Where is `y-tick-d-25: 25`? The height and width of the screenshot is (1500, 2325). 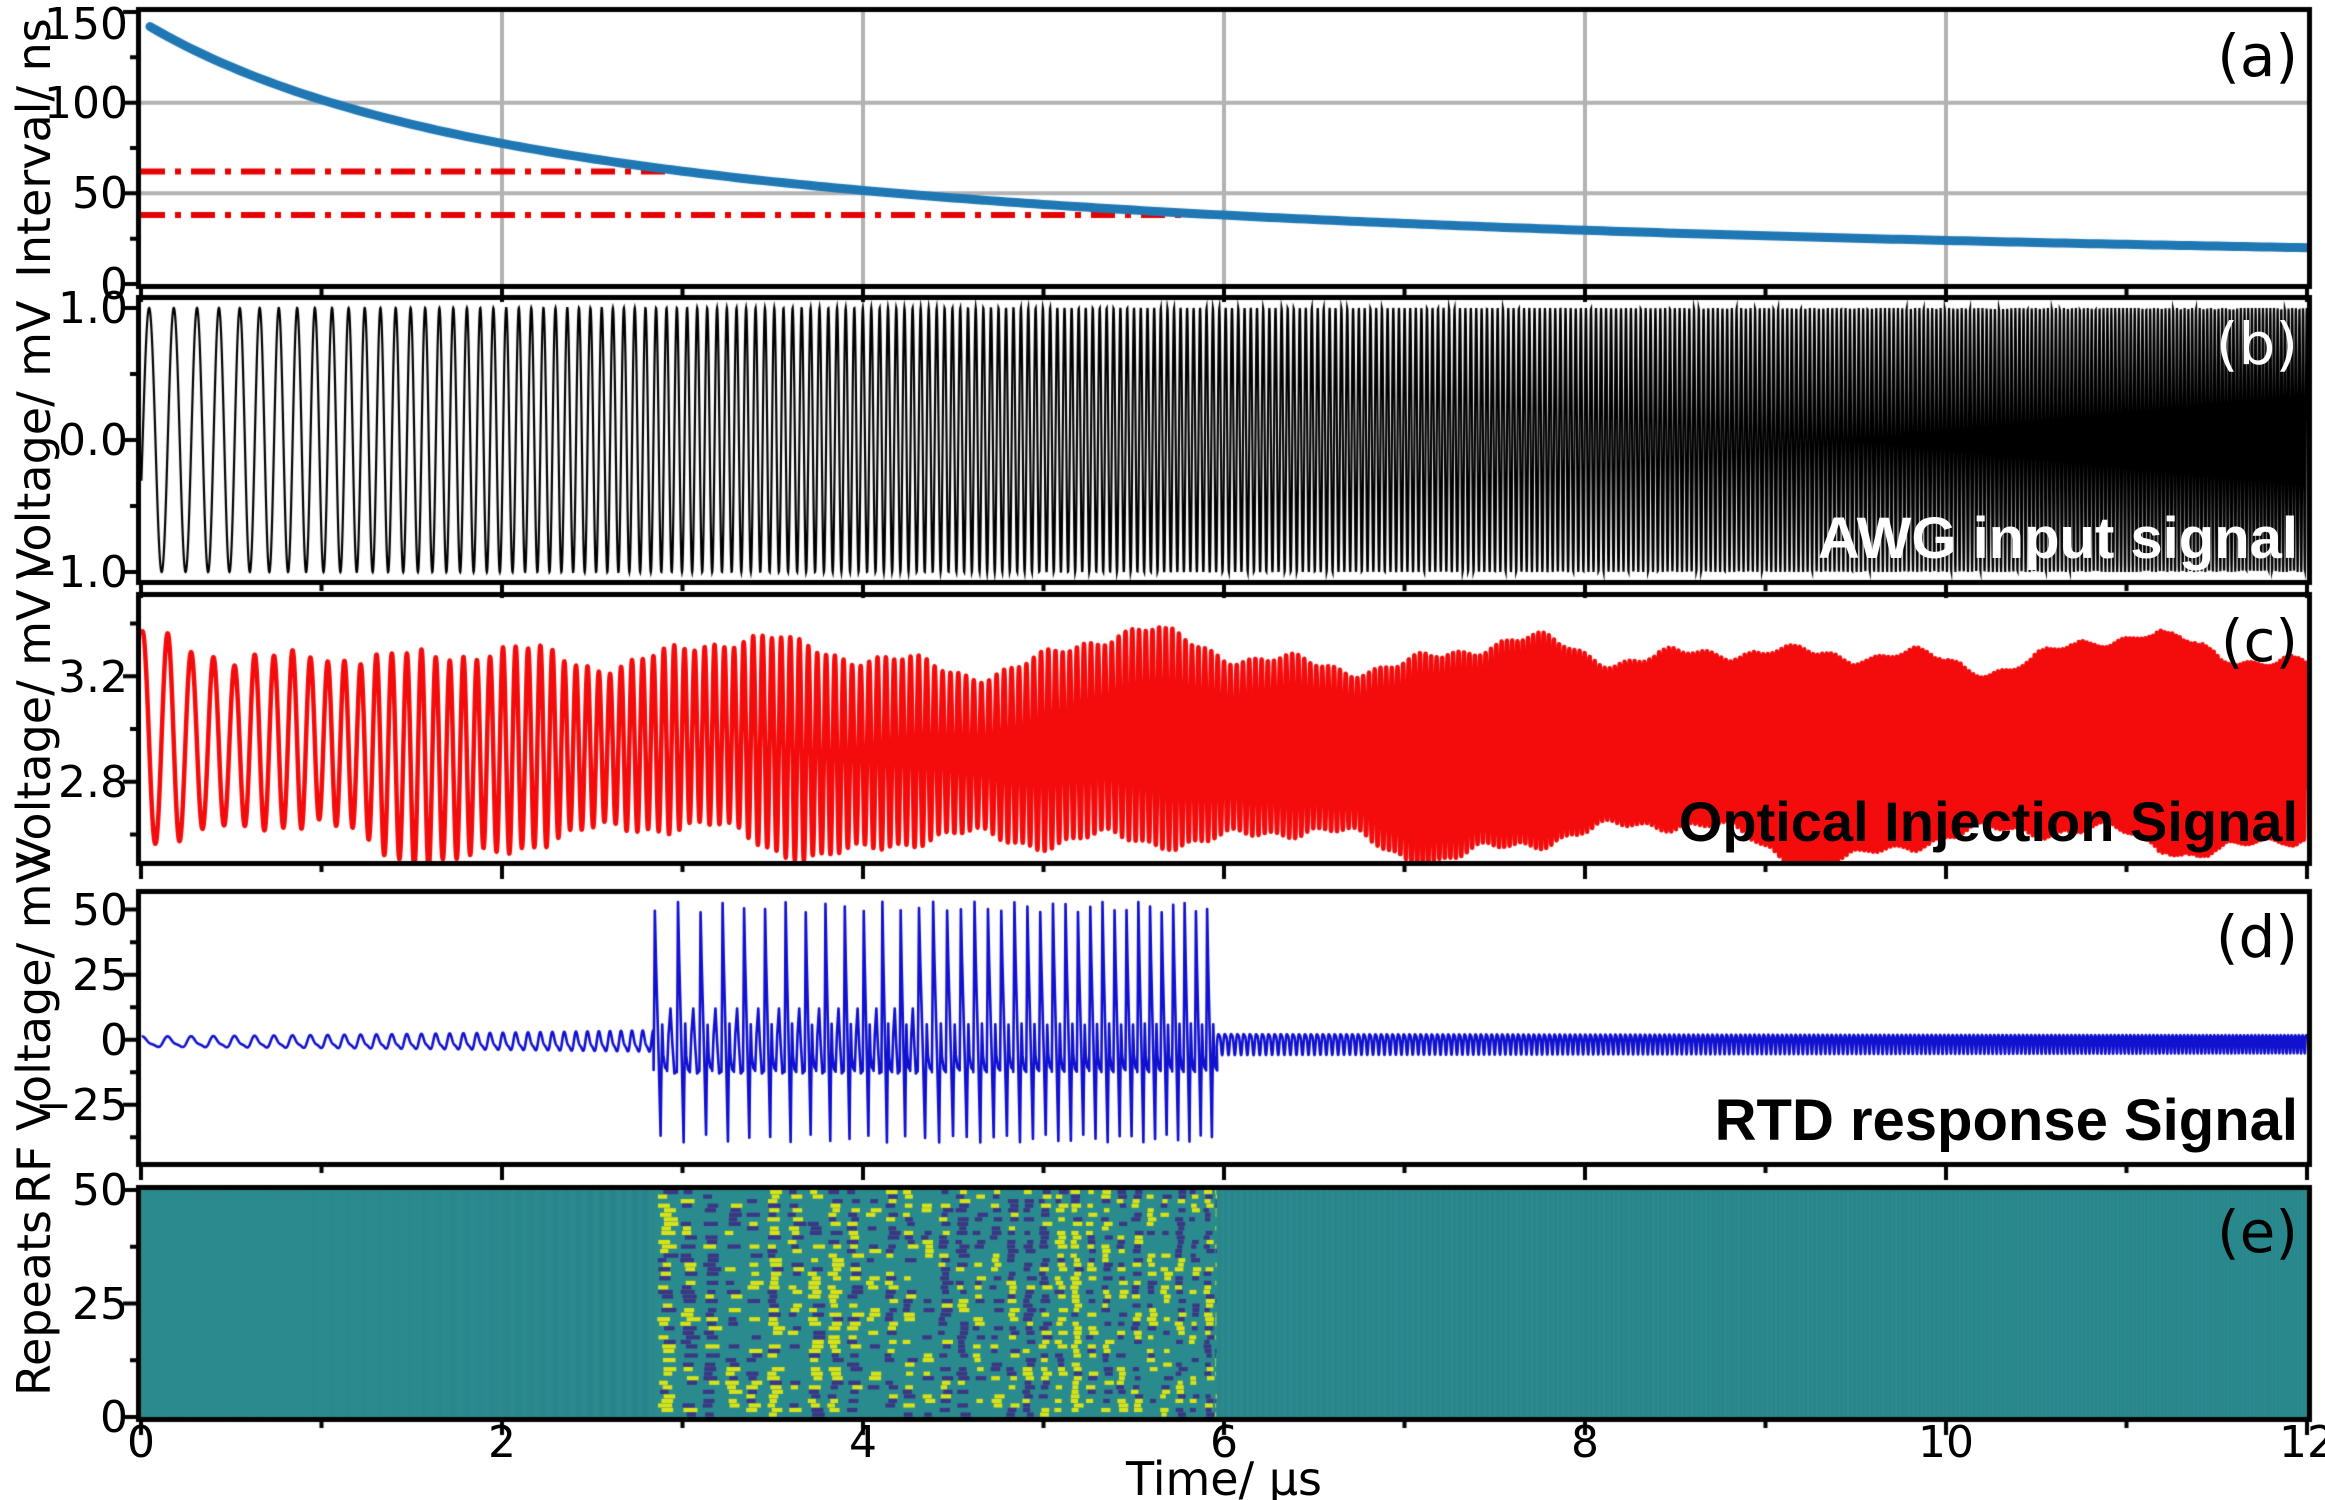 y-tick-d-25: 25 is located at coordinates (100, 975).